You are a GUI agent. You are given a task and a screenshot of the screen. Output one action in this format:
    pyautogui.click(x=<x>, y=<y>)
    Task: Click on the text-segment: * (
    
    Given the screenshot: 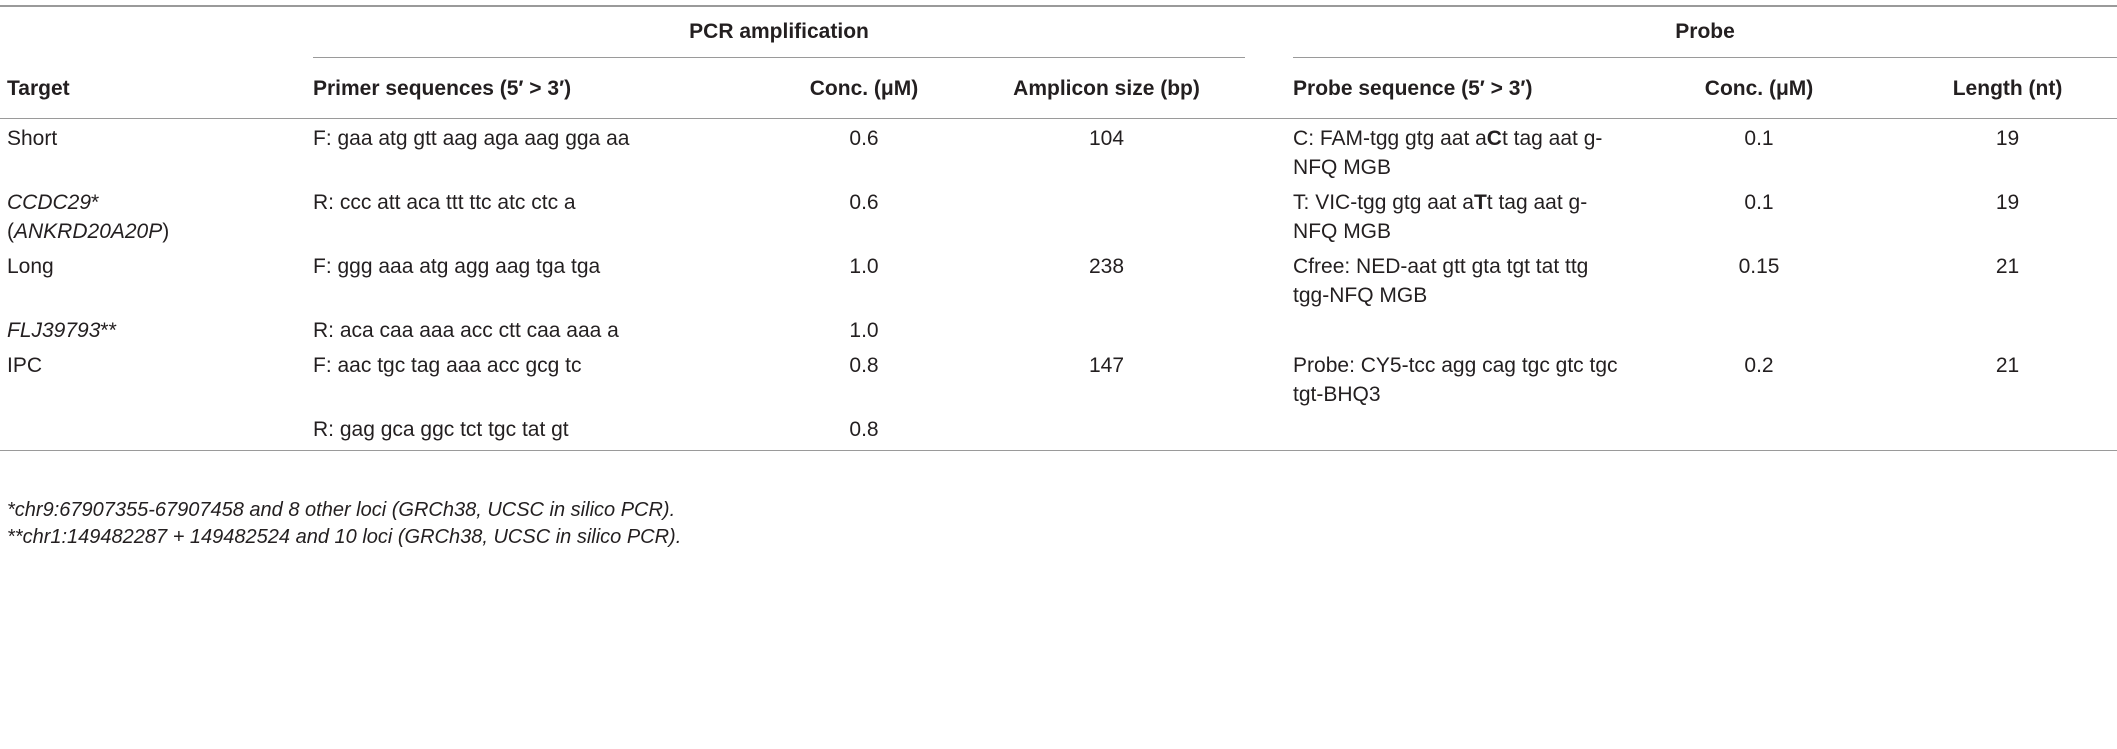 What is the action you would take?
    pyautogui.click(x=53, y=217)
    